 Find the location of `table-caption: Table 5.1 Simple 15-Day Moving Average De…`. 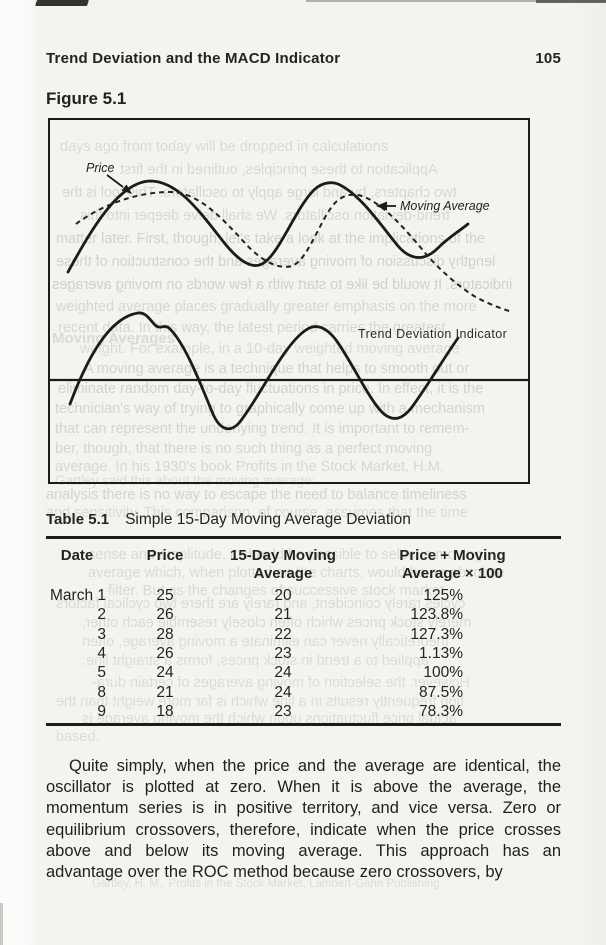

table-caption: Table 5.1 Simple 15-Day Moving Average De… is located at coordinates (228, 520).